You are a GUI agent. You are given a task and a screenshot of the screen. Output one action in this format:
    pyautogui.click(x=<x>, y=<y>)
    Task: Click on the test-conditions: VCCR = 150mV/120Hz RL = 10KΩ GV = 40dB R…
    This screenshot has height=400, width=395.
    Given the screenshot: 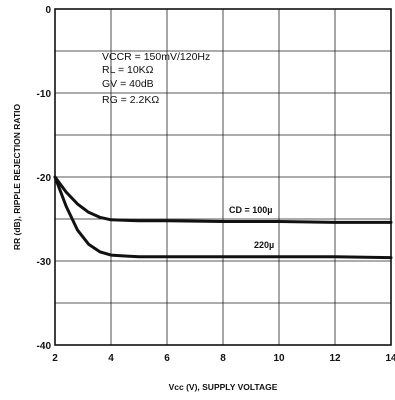 What is the action you would take?
    pyautogui.click(x=156, y=78)
    